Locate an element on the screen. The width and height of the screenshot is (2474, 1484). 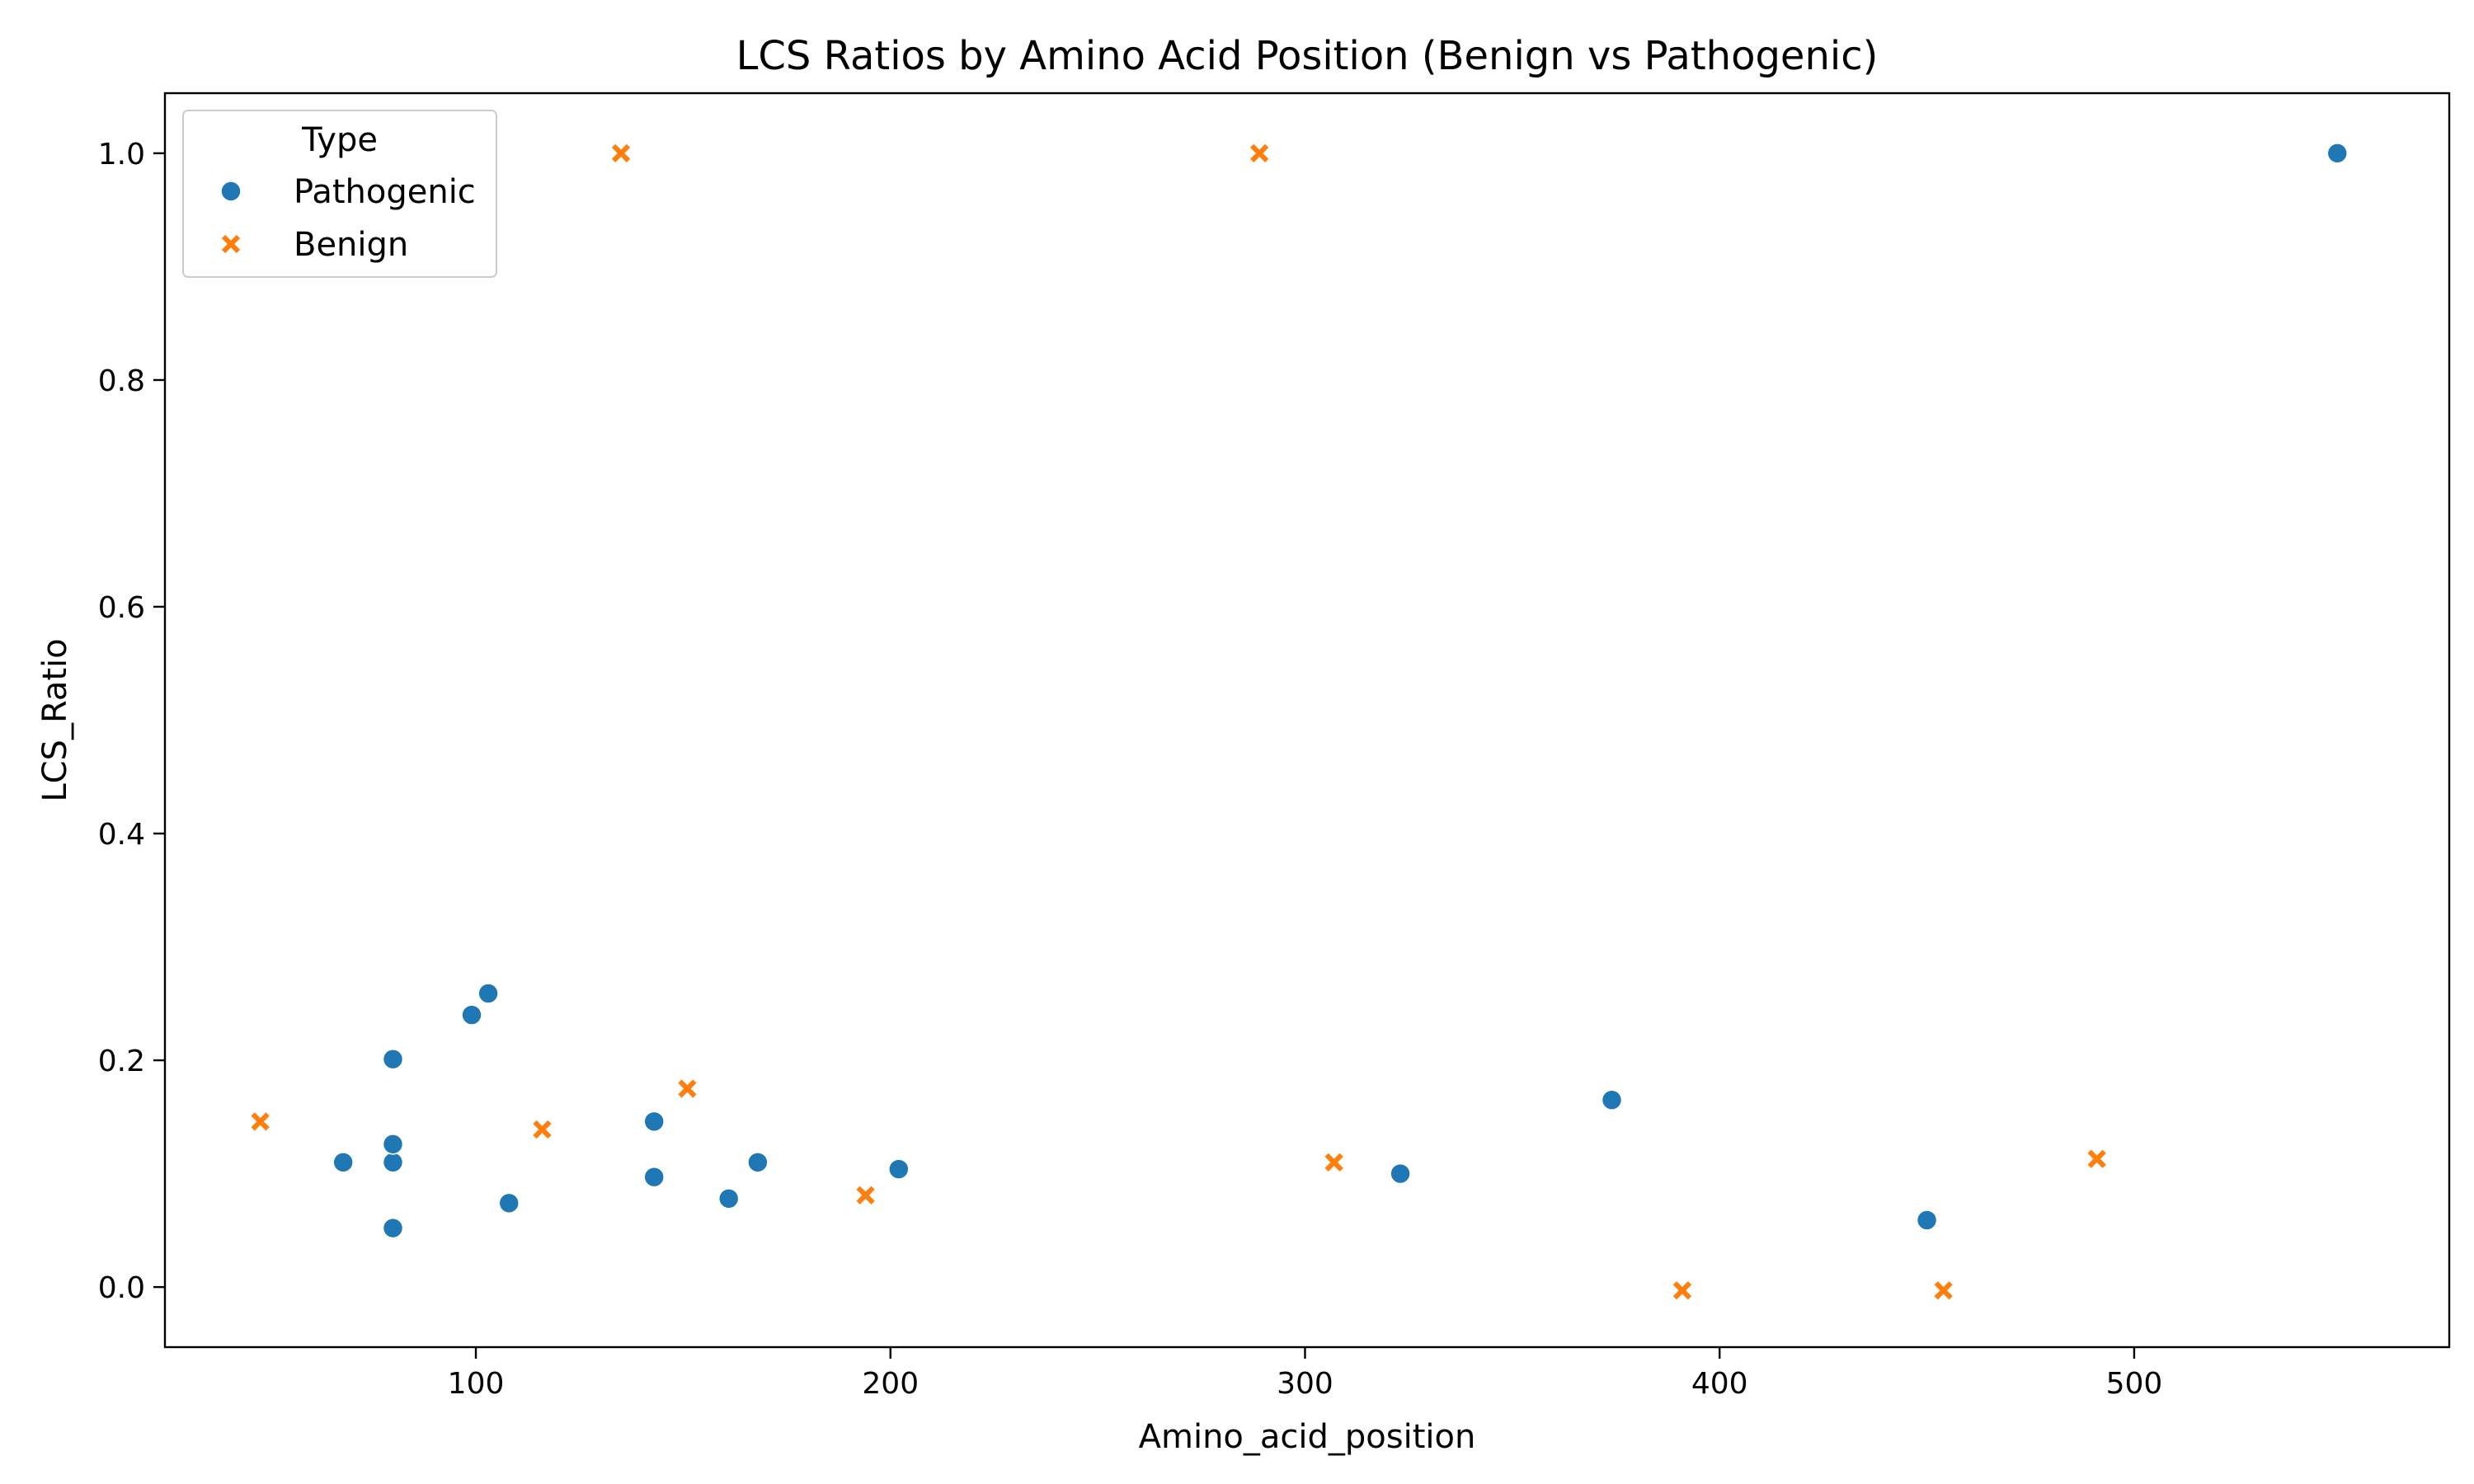
x-tick-label: 200 is located at coordinates (890, 1384).